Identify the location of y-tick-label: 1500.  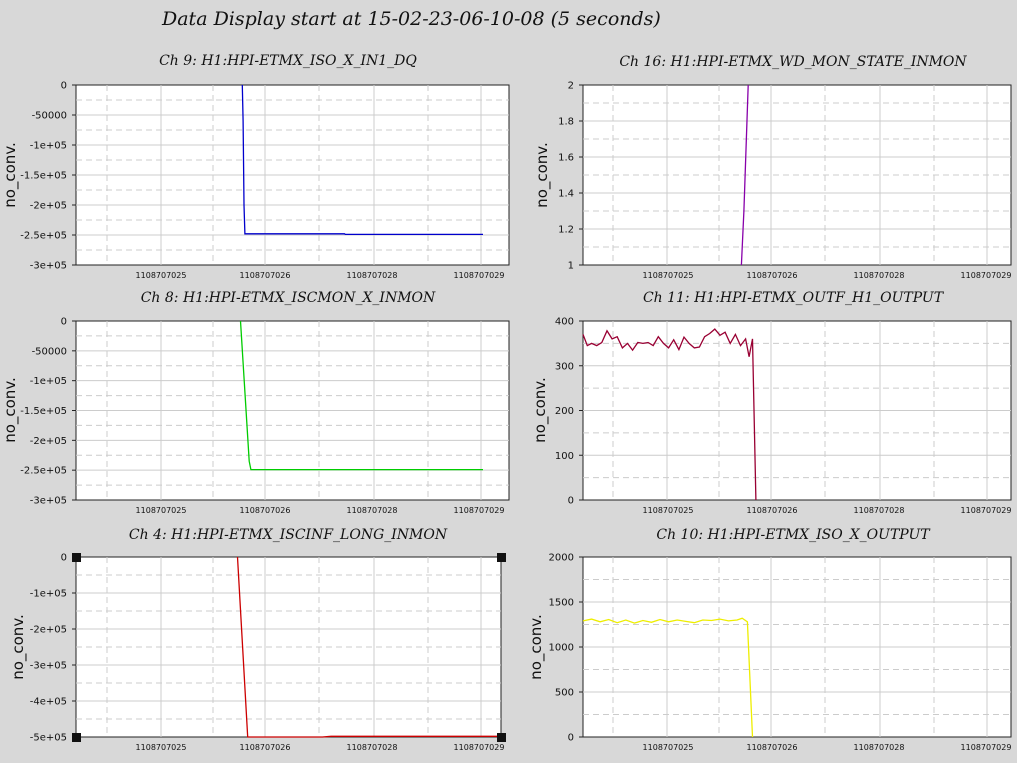
(561, 603).